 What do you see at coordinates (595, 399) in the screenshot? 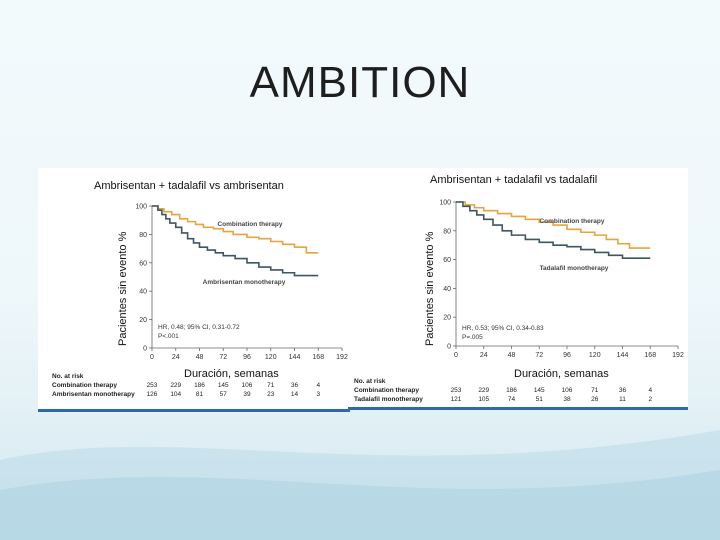
I see `risk-value: 26` at bounding box center [595, 399].